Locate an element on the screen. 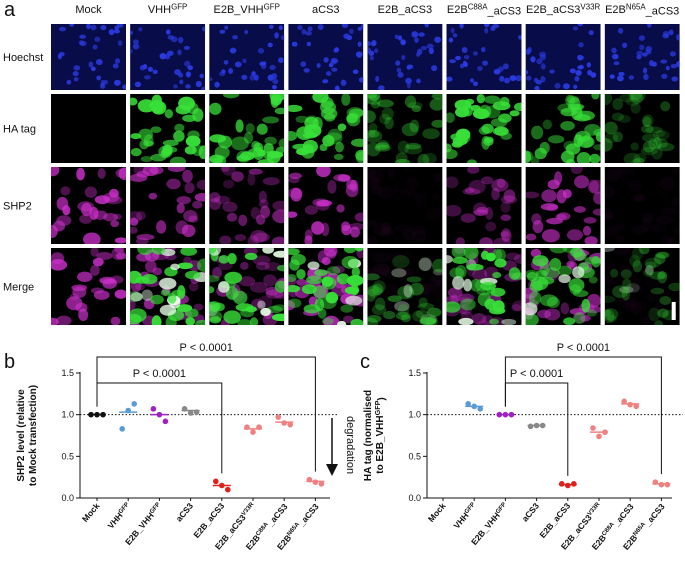 The width and height of the screenshot is (685, 563). significance-bracket is located at coordinates (583, 415).